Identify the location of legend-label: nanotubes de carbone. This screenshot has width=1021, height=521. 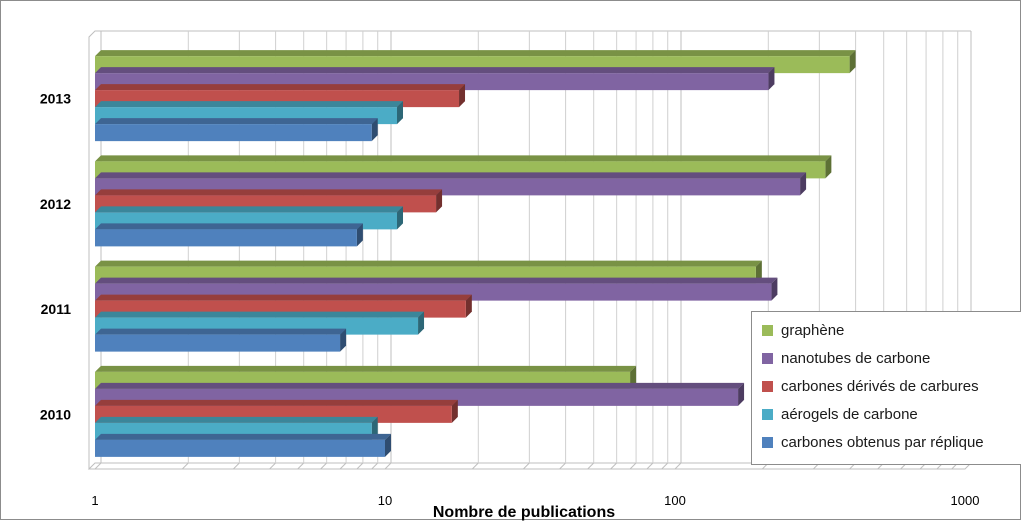
(856, 358).